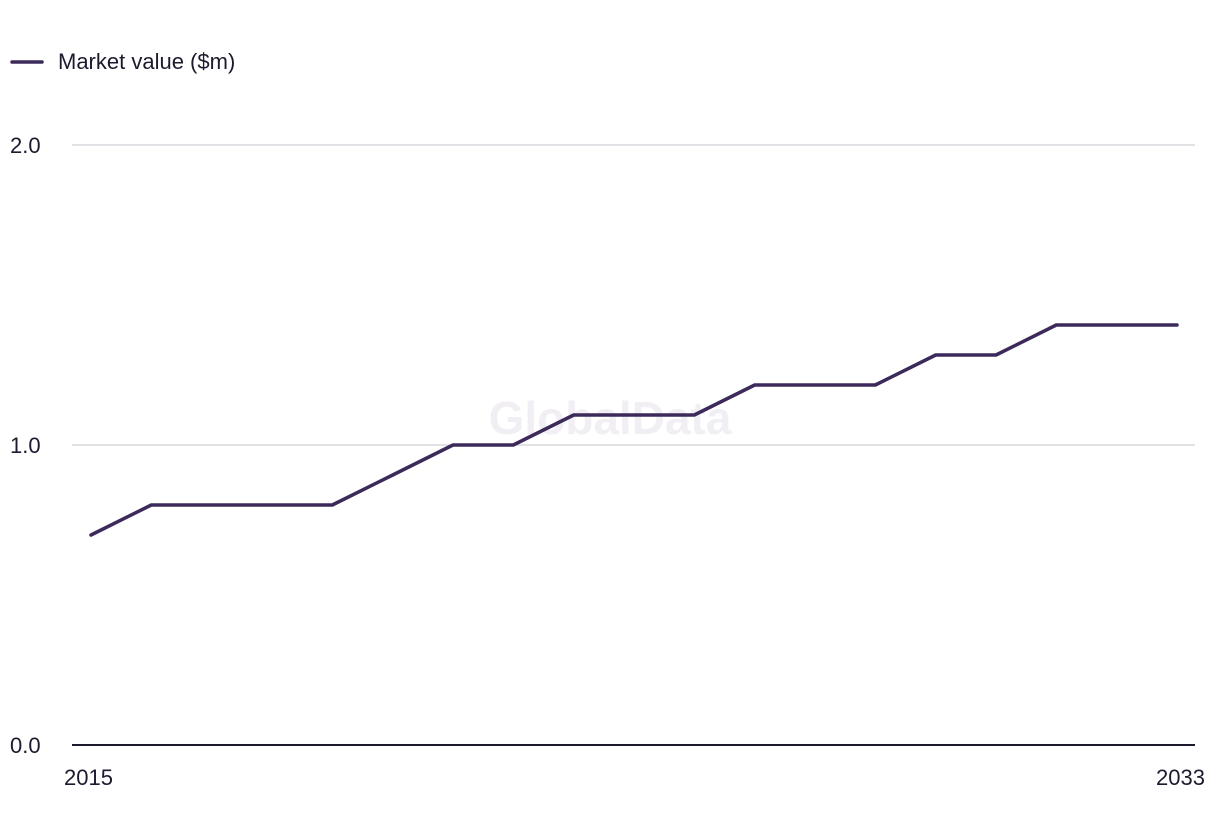  Describe the element at coordinates (1180, 777) in the screenshot. I see `x-tick-label-end: 2033` at that location.